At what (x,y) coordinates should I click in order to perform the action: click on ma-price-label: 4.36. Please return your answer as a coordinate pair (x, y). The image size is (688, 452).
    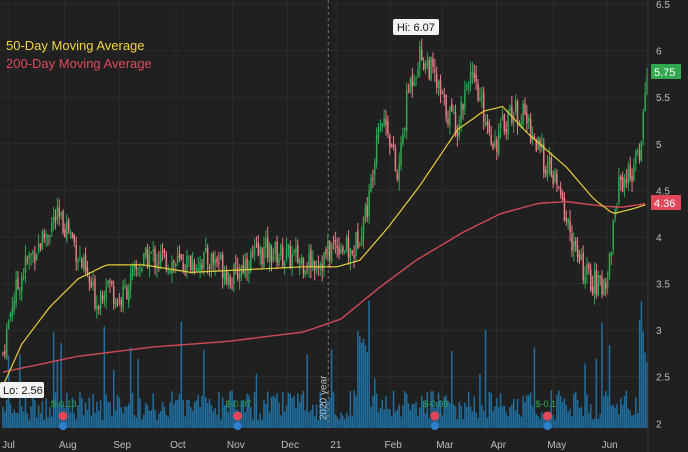
    Looking at the image, I should click on (664, 204).